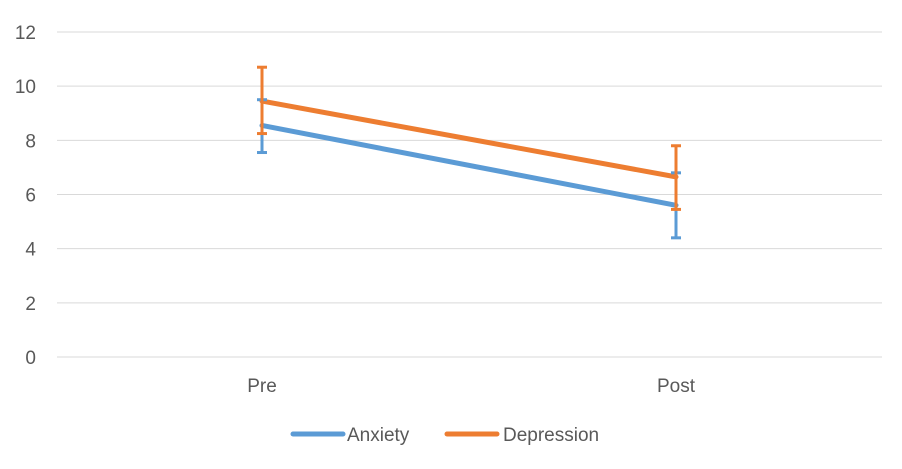  I want to click on y-tick-label: 10, so click(25, 87).